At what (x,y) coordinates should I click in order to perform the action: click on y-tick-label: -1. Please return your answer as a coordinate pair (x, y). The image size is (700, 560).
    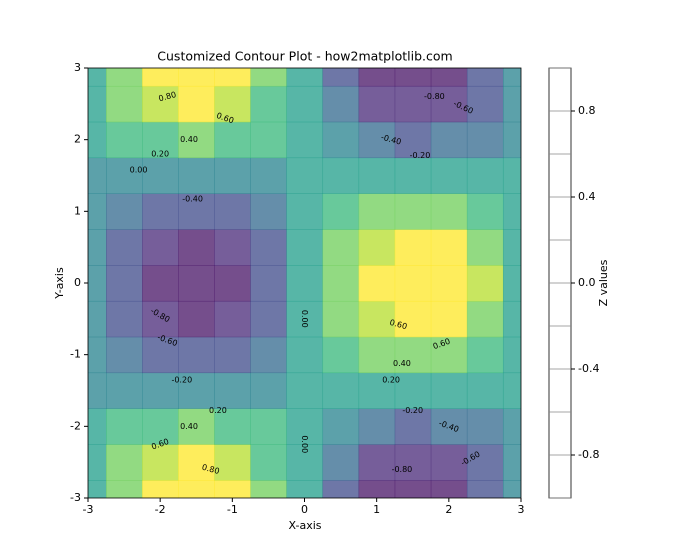
    Looking at the image, I should click on (75, 354).